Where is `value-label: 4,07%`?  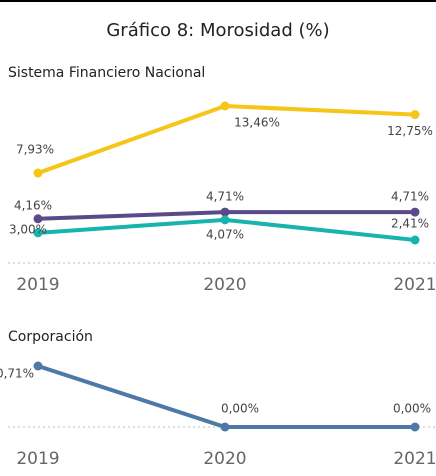 value-label: 4,07% is located at coordinates (225, 234).